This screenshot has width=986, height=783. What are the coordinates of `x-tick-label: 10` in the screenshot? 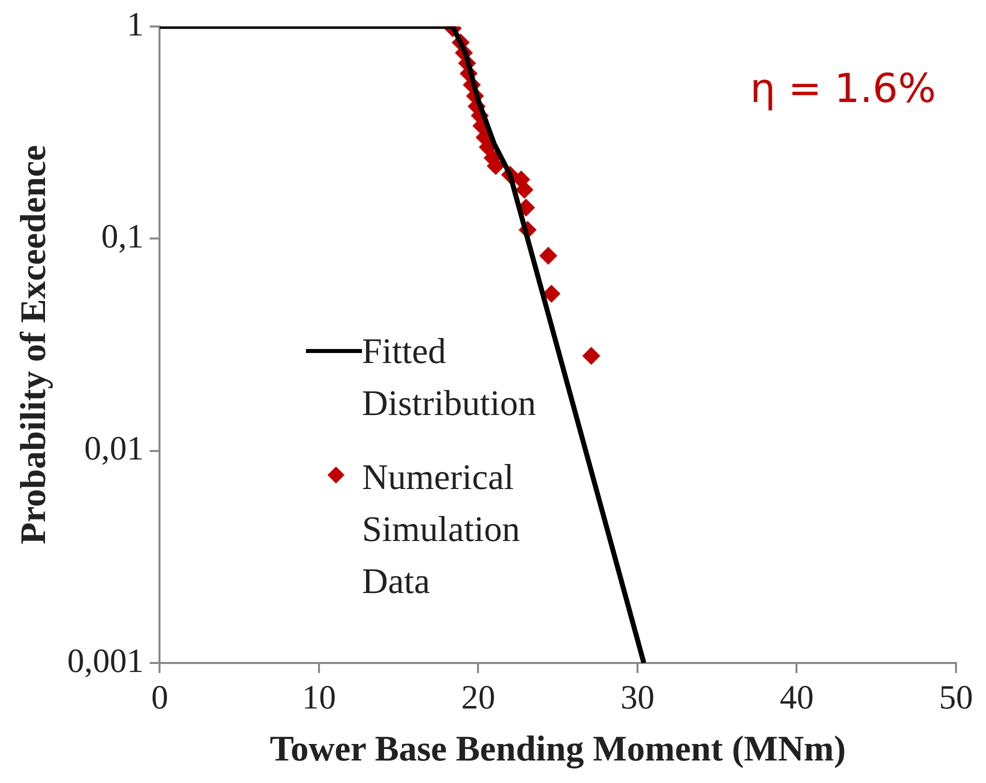 It's located at (319, 697).